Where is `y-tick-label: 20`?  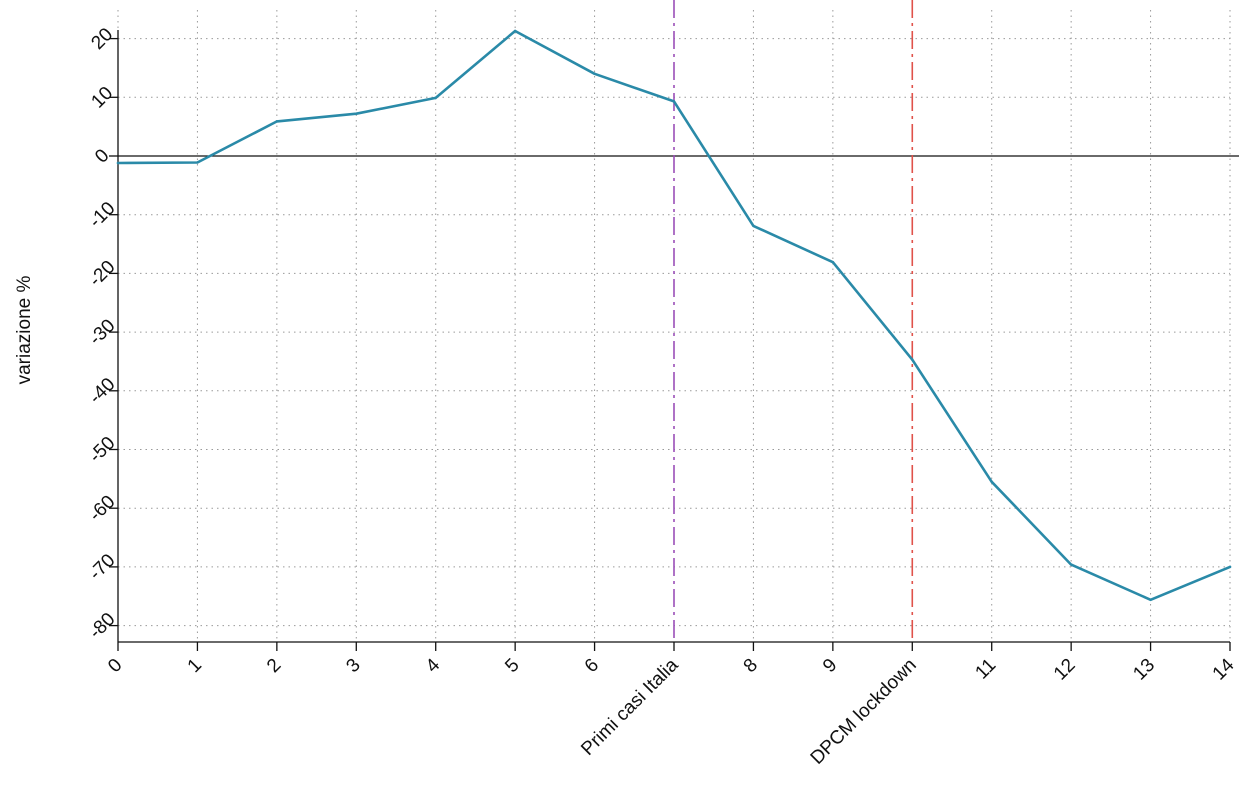
y-tick-label: 20 is located at coordinates (102, 39).